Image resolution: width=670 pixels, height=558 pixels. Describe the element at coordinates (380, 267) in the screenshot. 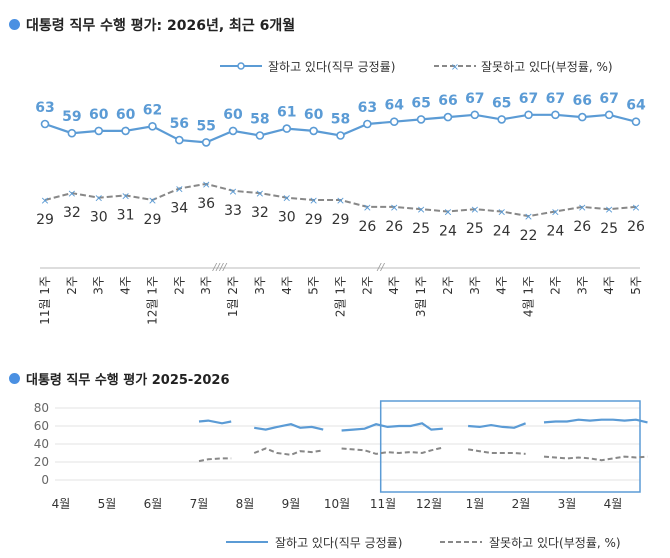

I see `axis-break-mark: //` at that location.